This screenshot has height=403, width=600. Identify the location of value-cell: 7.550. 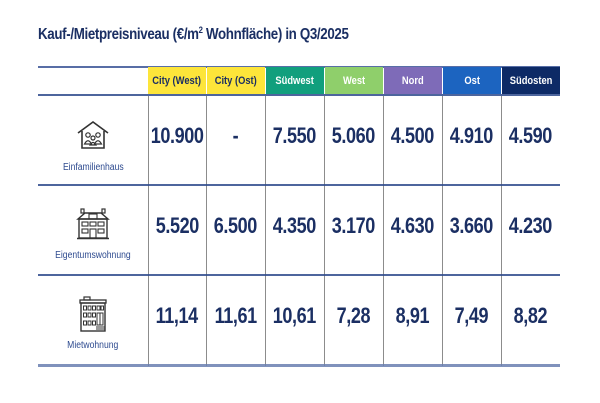
(294, 135).